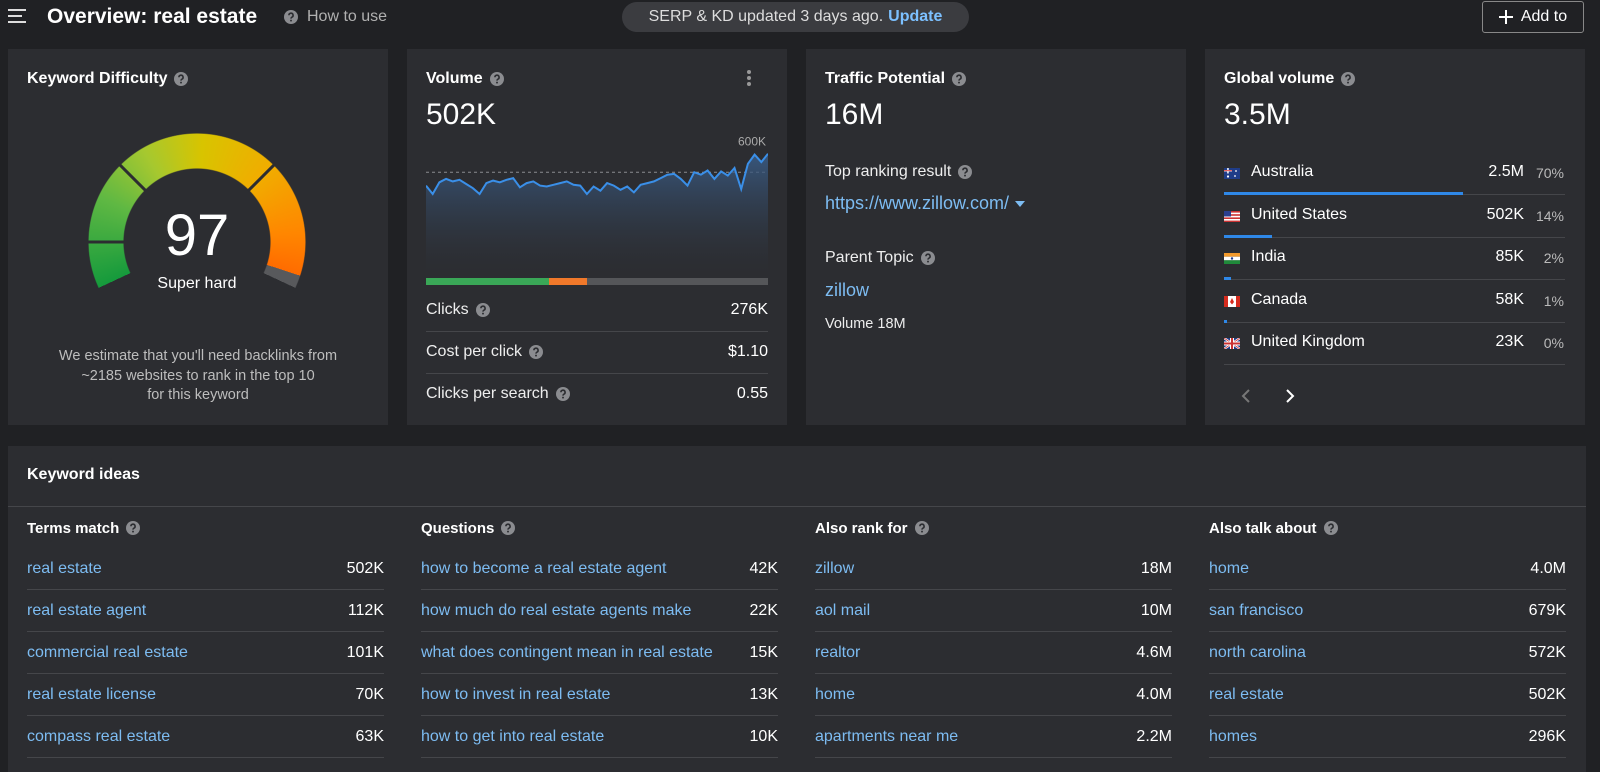  What do you see at coordinates (513, 736) in the screenshot?
I see `keyword-link: how to get into real estate` at bounding box center [513, 736].